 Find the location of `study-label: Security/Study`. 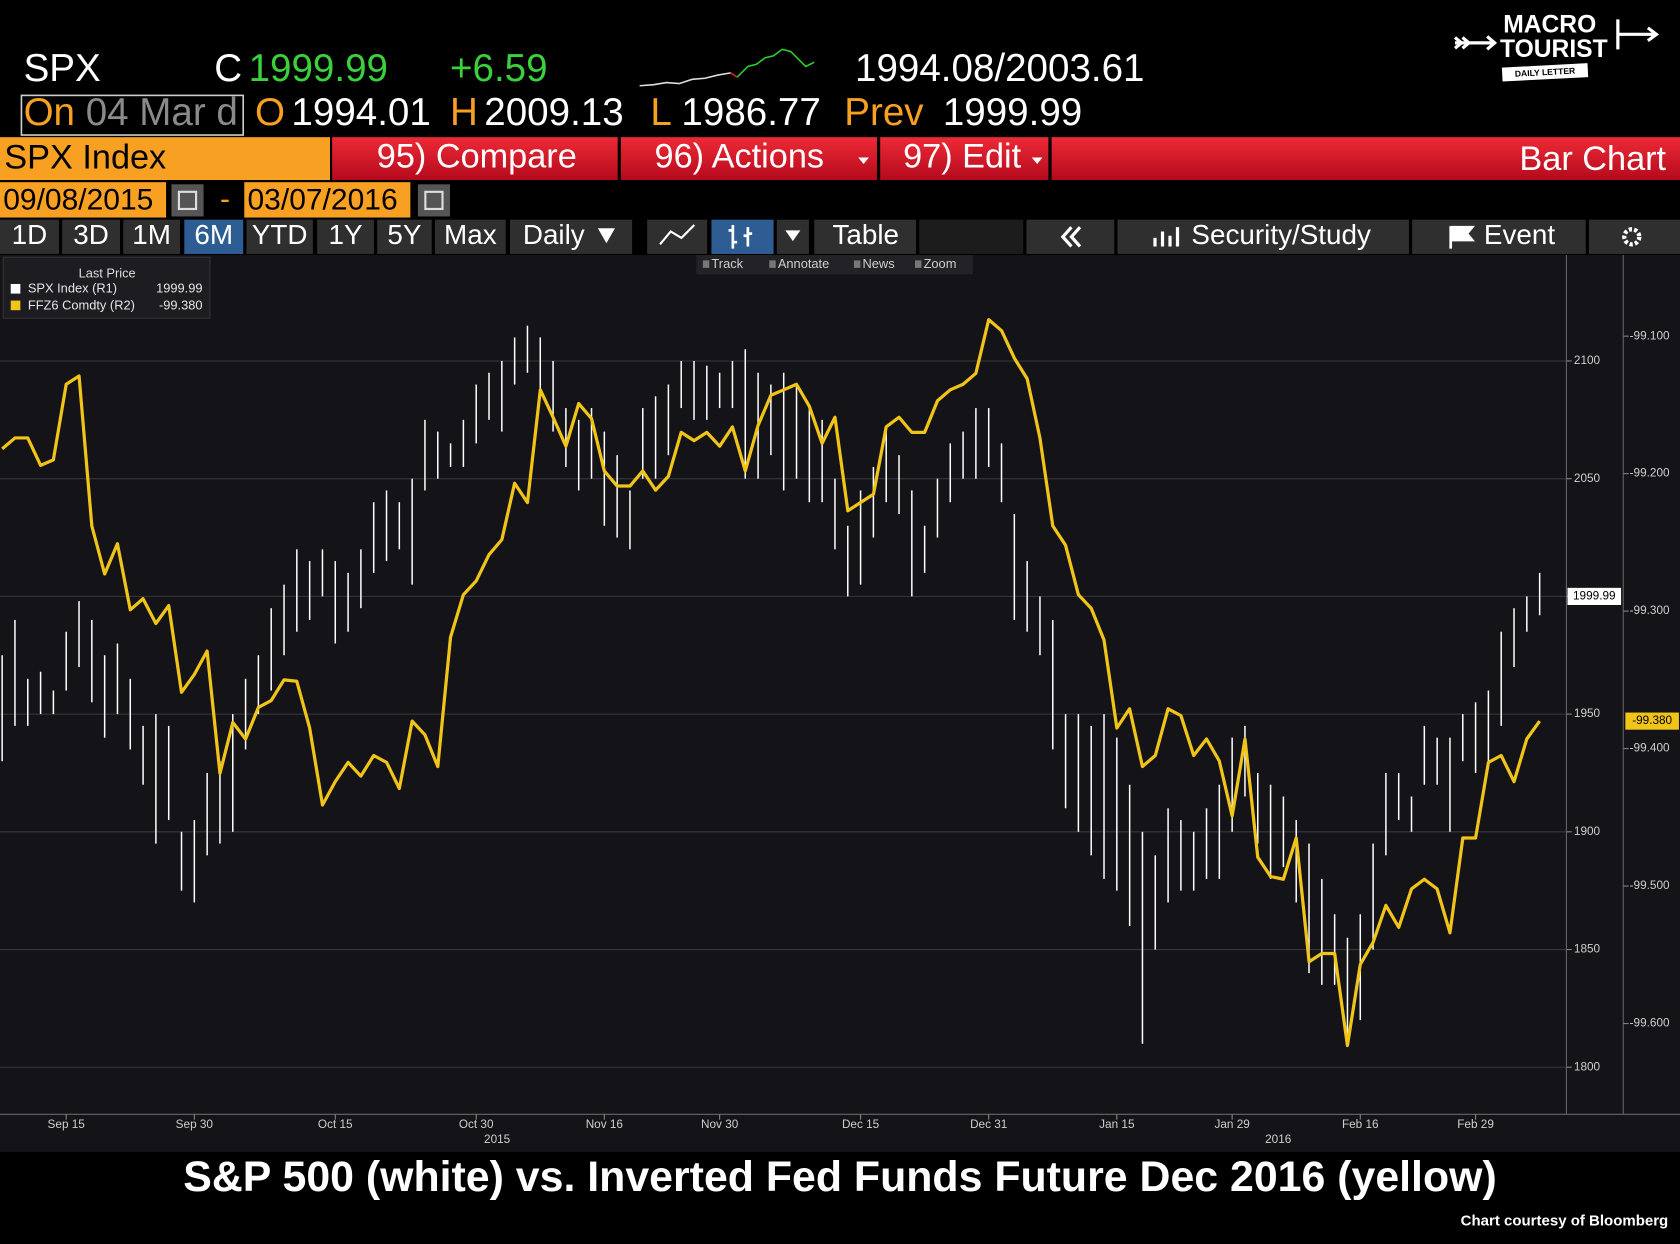

study-label: Security/Study is located at coordinates (1281, 234).